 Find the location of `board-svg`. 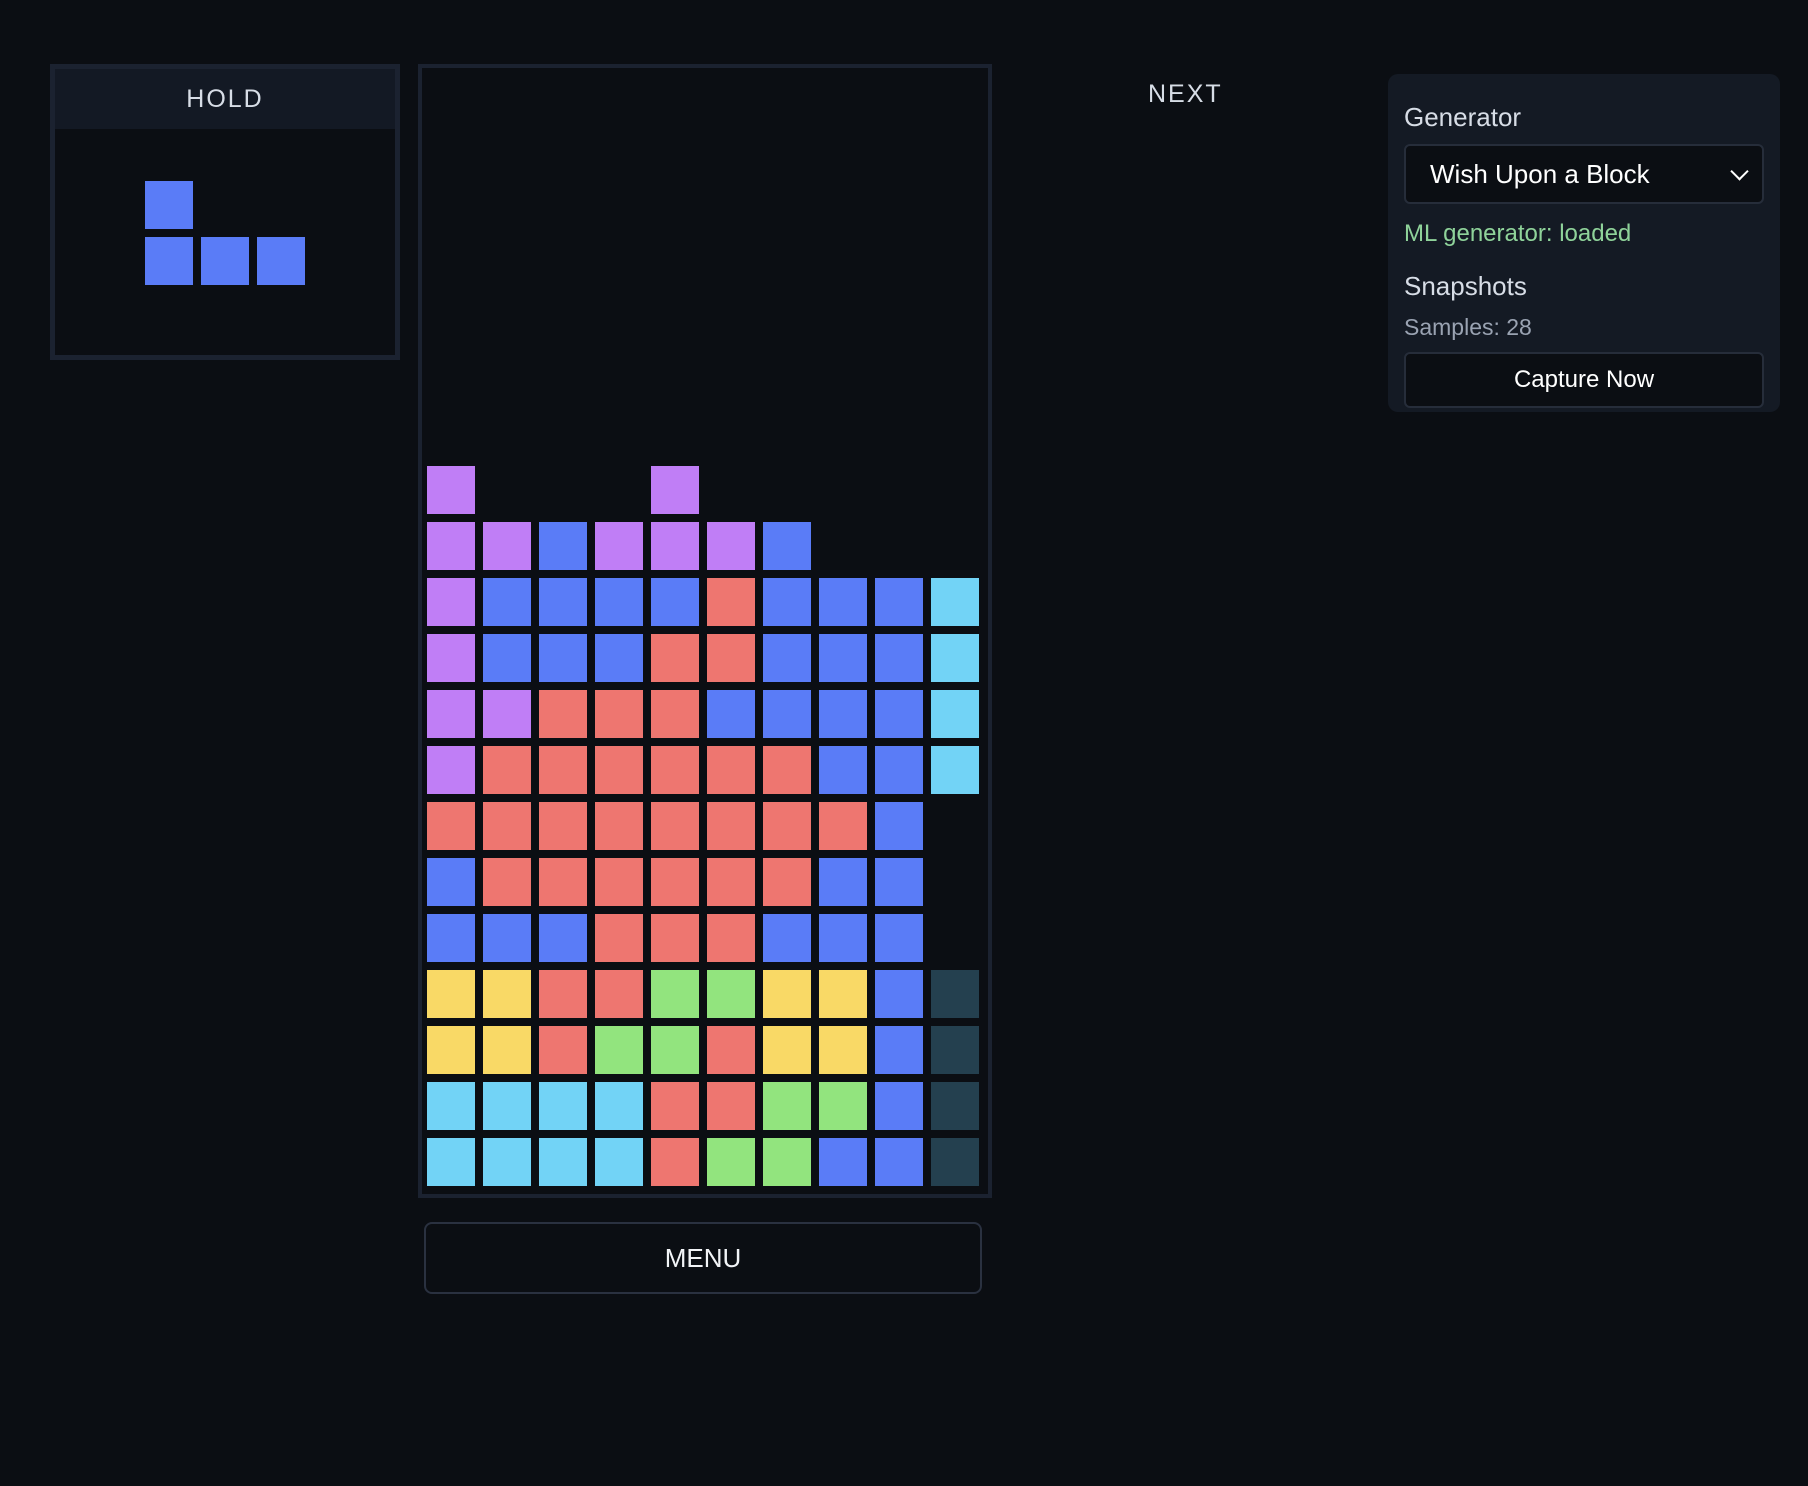

board-svg is located at coordinates (703, 826).